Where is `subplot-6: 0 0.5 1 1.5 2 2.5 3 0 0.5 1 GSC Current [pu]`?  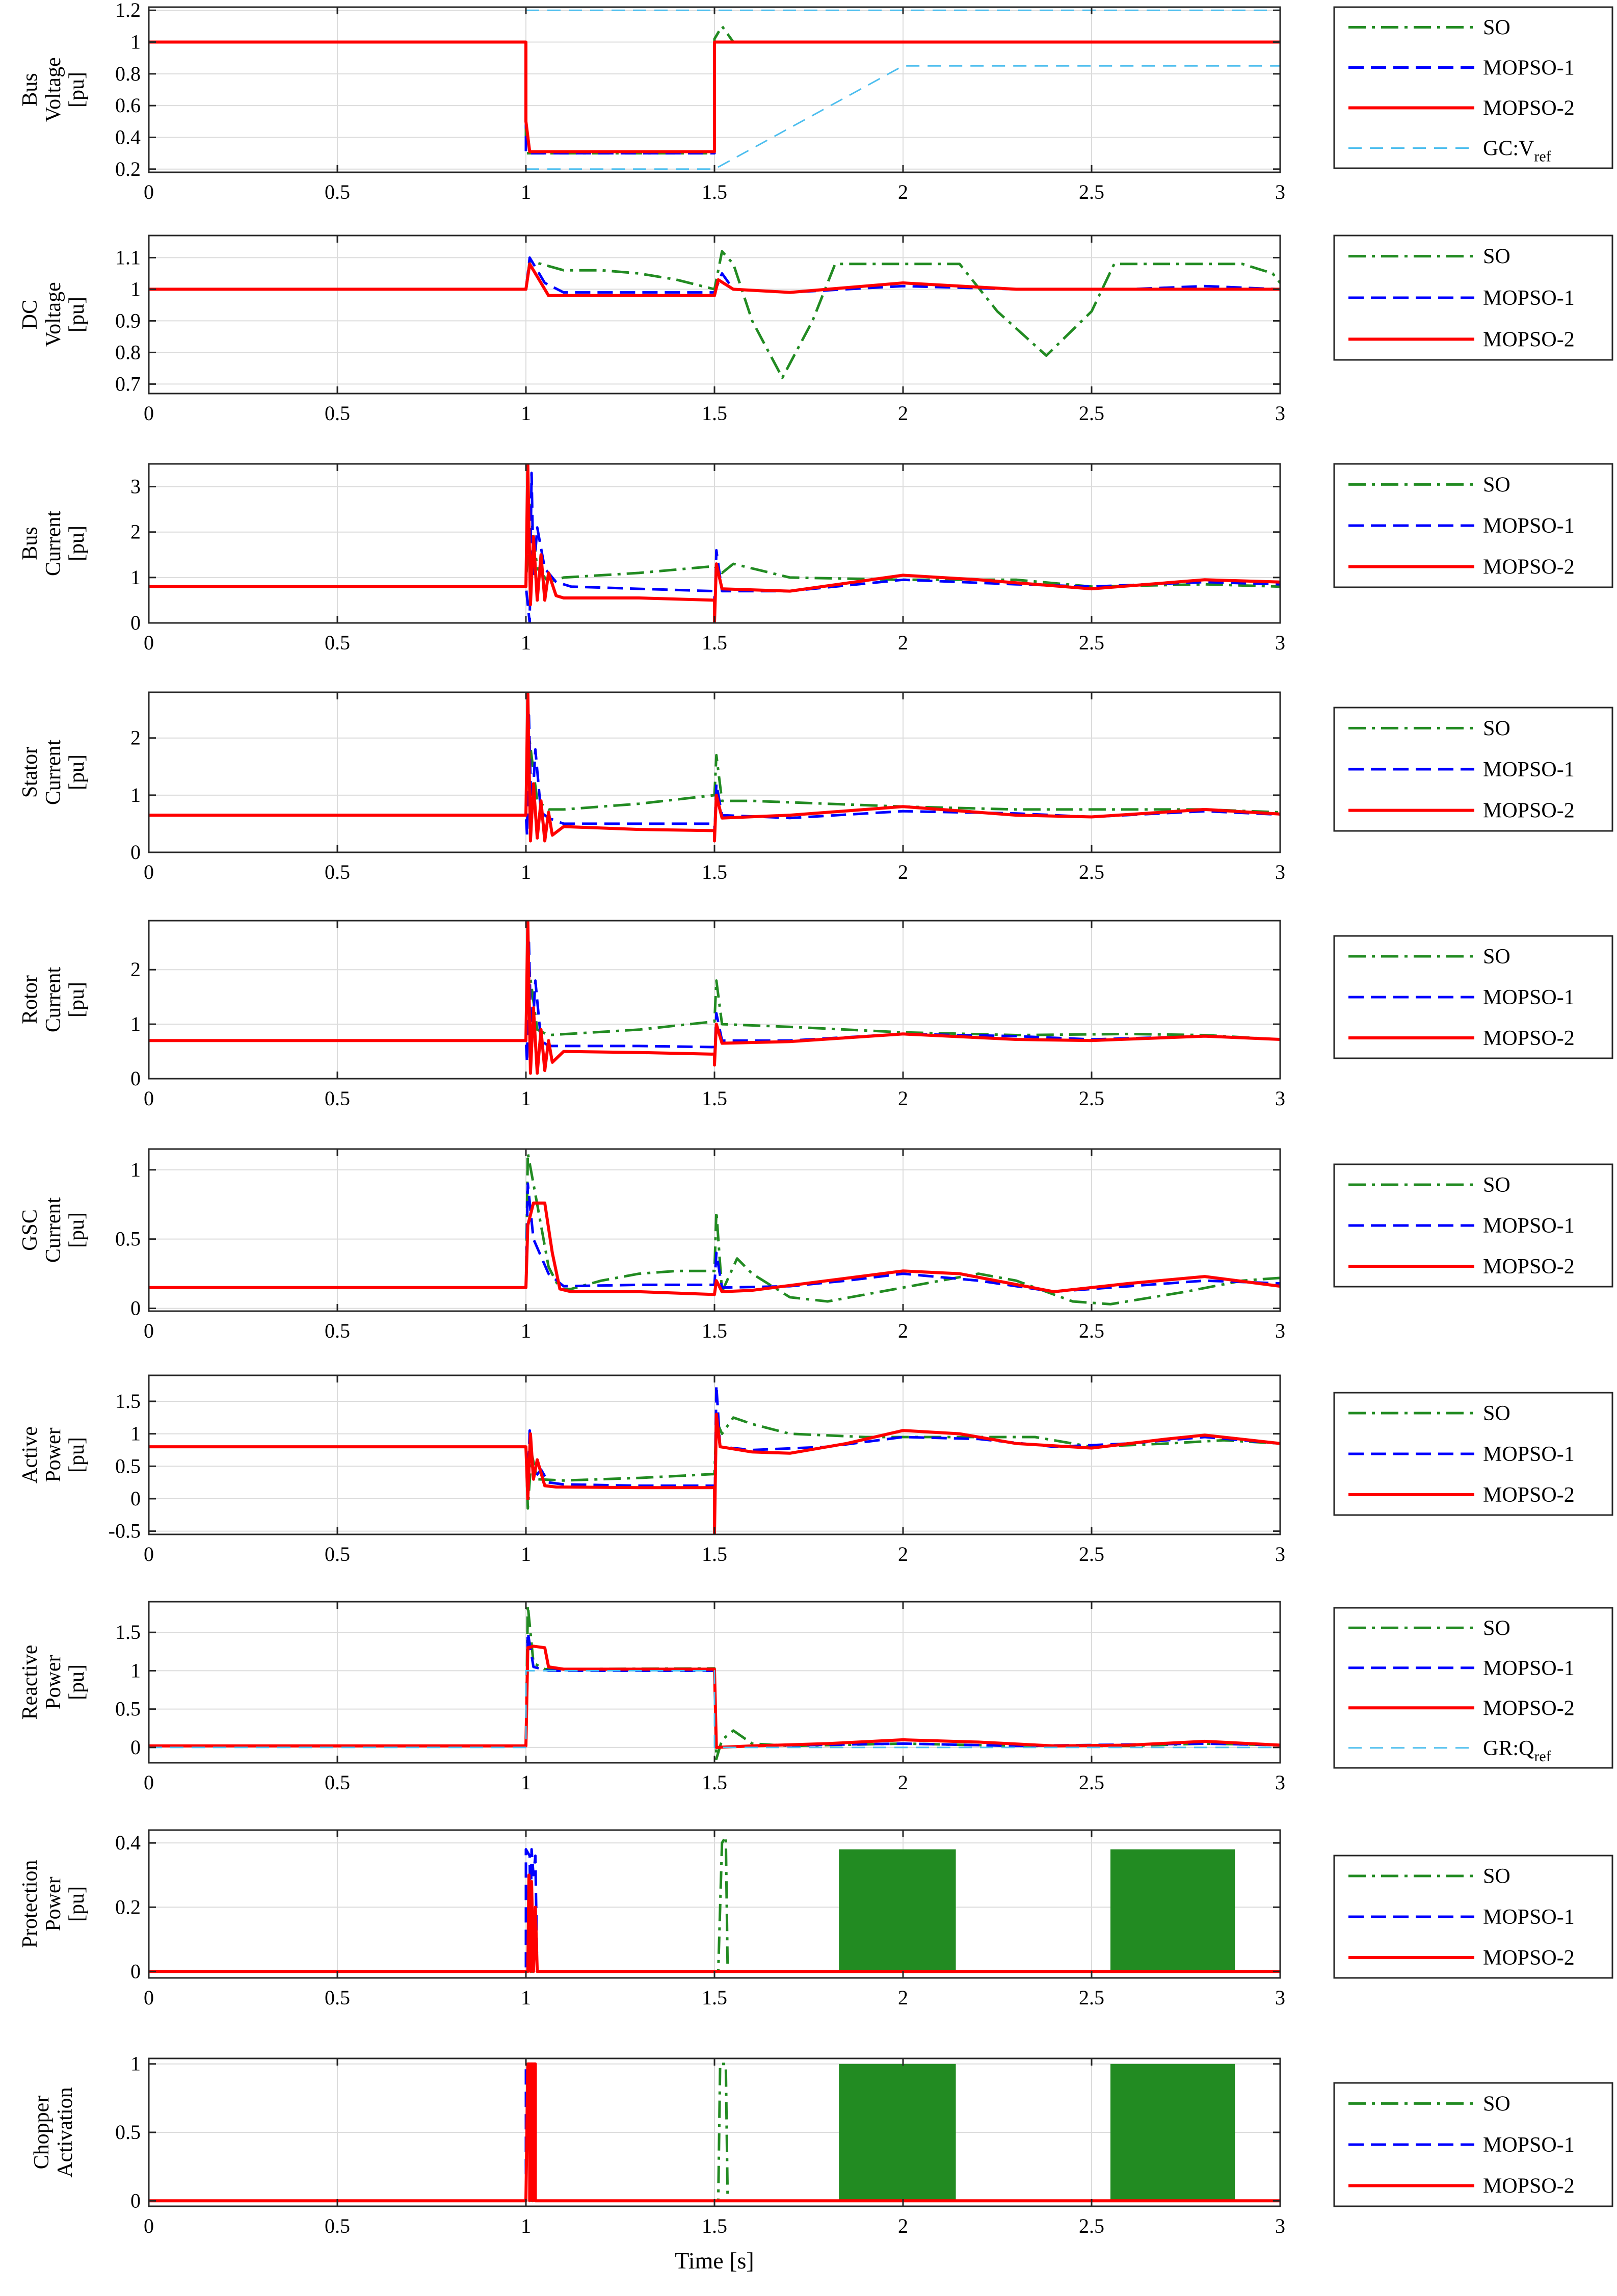 subplot-6: 0 0.5 1 1.5 2 2.5 3 0 0.5 1 GSC Current [pu] is located at coordinates (651, 1245).